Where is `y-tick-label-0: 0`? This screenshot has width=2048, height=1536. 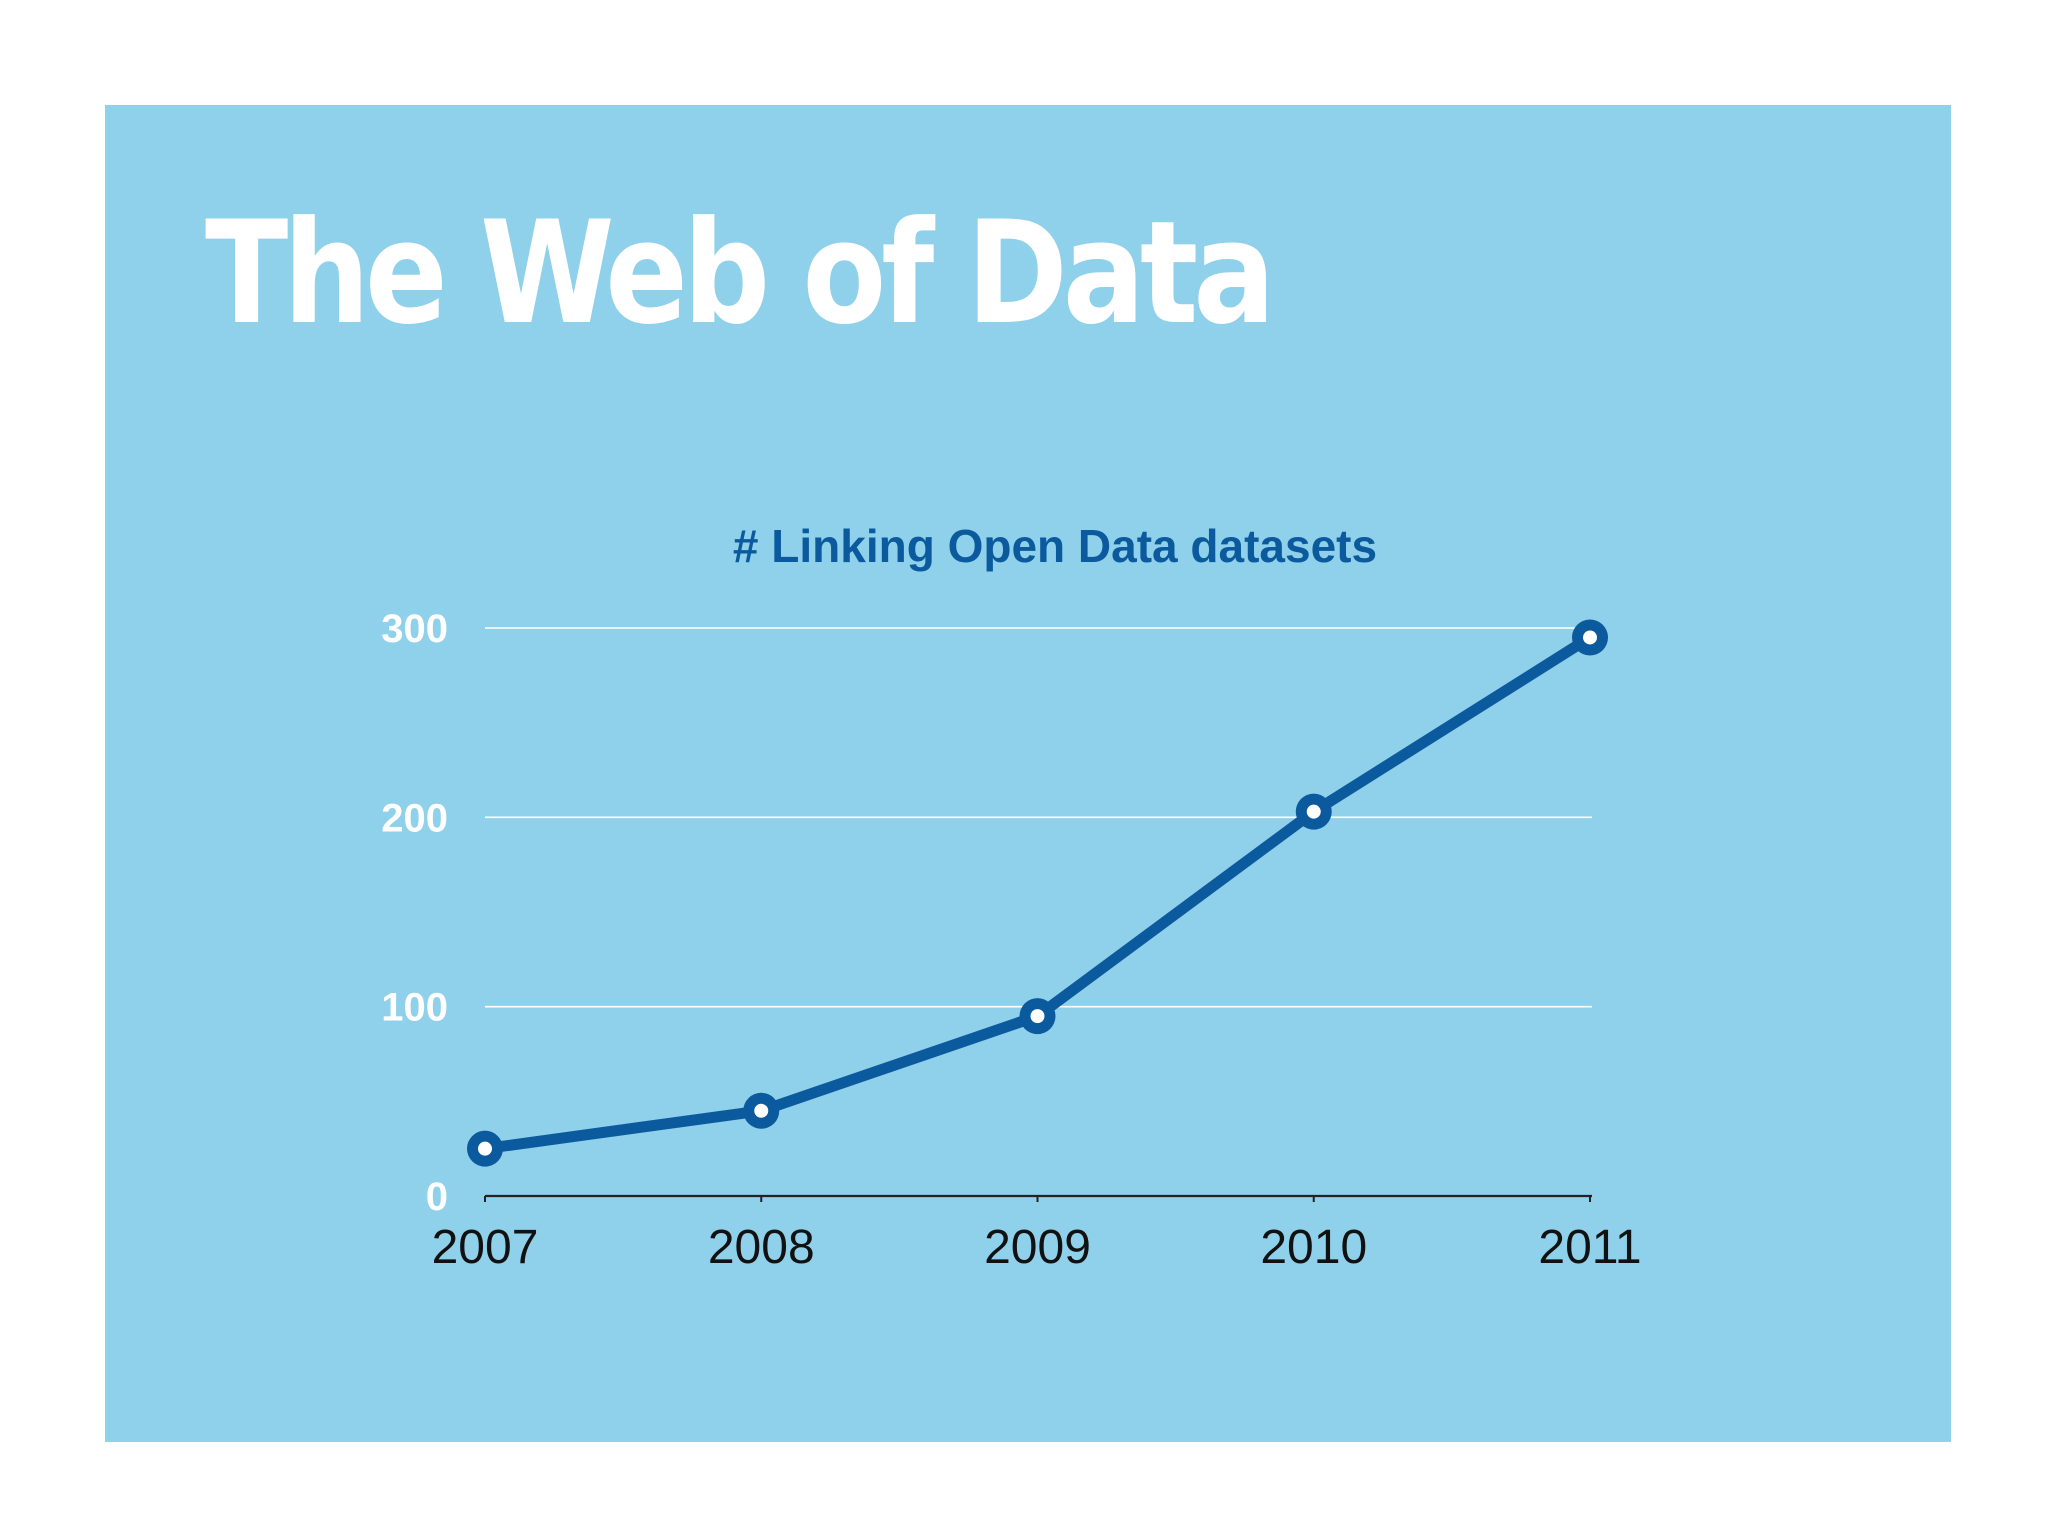
y-tick-label-0: 0 is located at coordinates (437, 1197).